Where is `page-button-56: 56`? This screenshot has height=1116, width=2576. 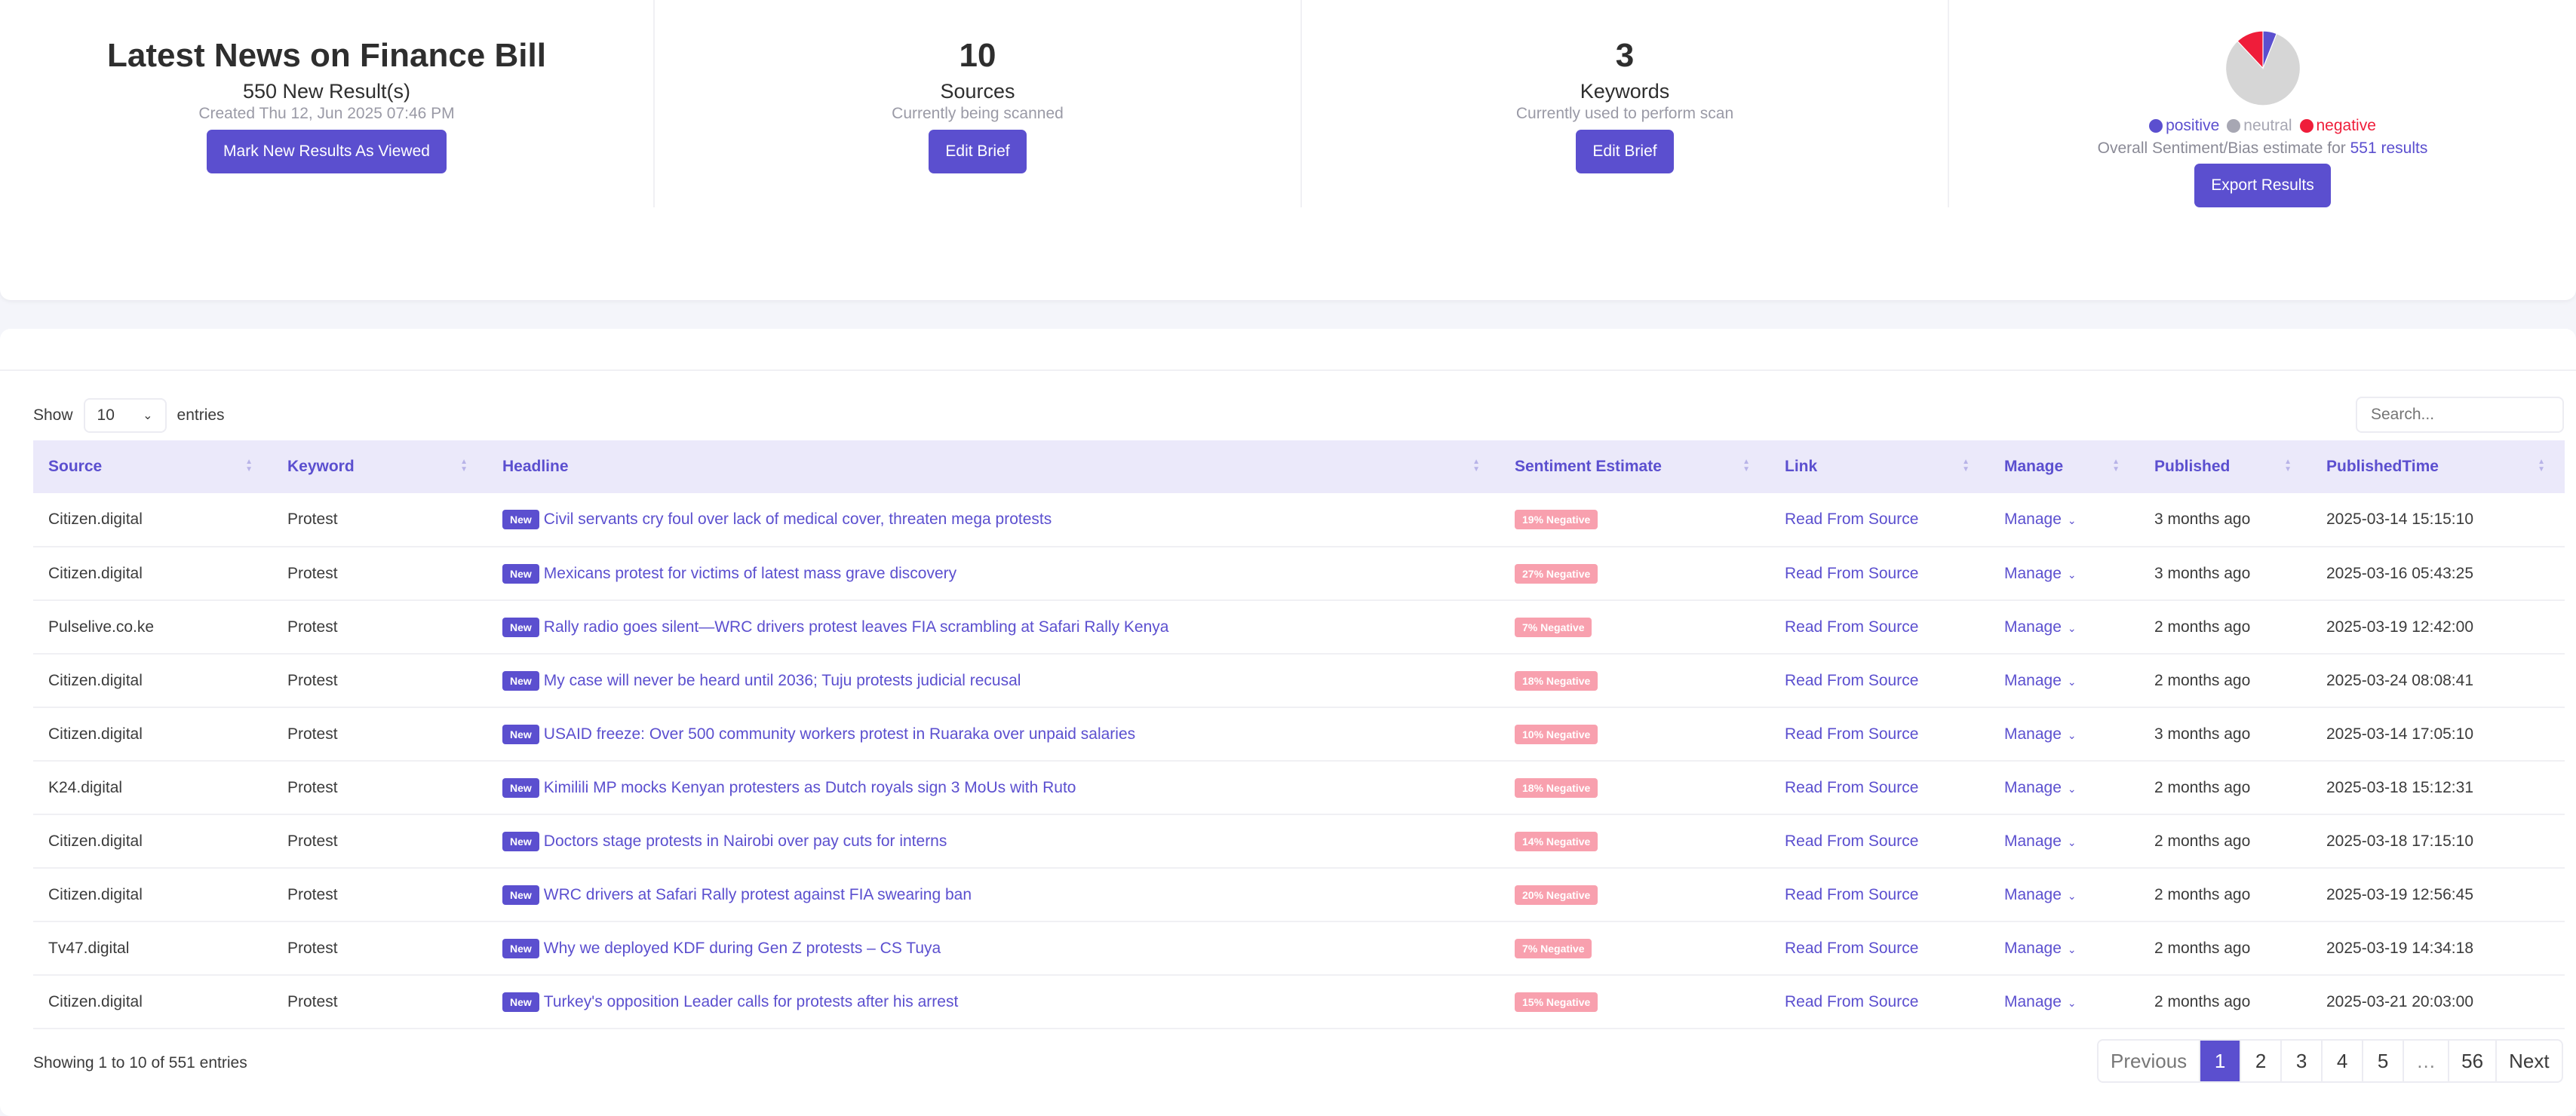 page-button-56: 56 is located at coordinates (2471, 1061).